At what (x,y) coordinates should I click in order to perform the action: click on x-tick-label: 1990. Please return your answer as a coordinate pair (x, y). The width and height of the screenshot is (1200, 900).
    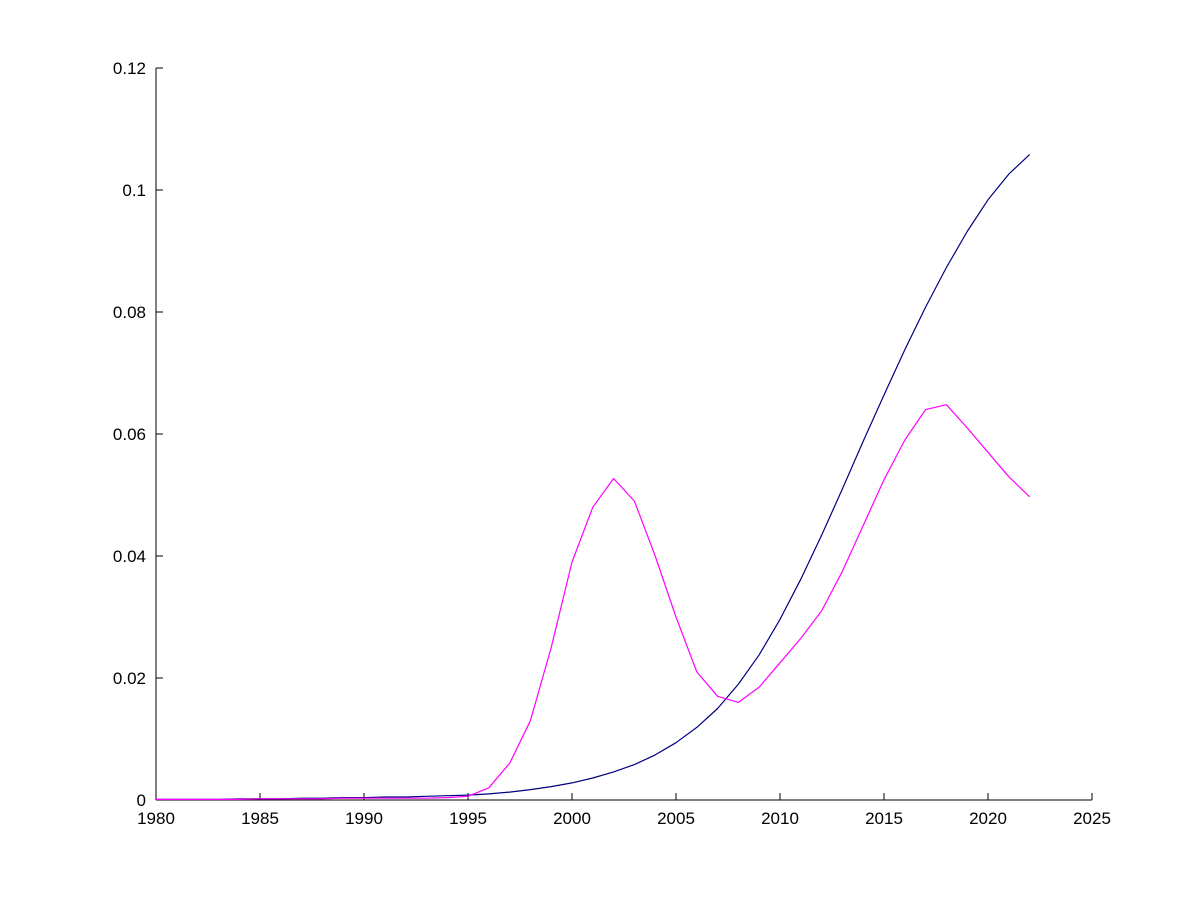
    Looking at the image, I should click on (364, 818).